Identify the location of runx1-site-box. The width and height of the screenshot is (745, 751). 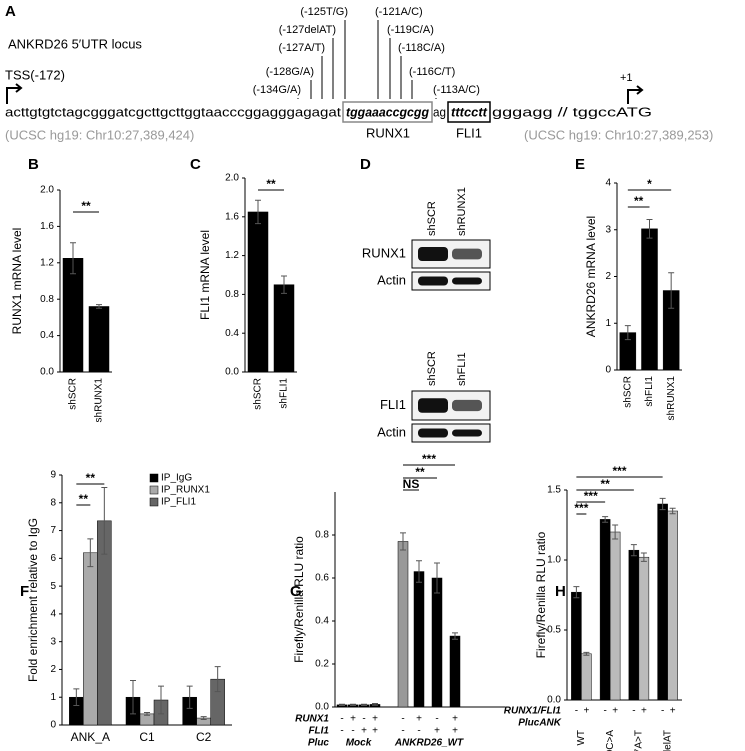
(387, 112).